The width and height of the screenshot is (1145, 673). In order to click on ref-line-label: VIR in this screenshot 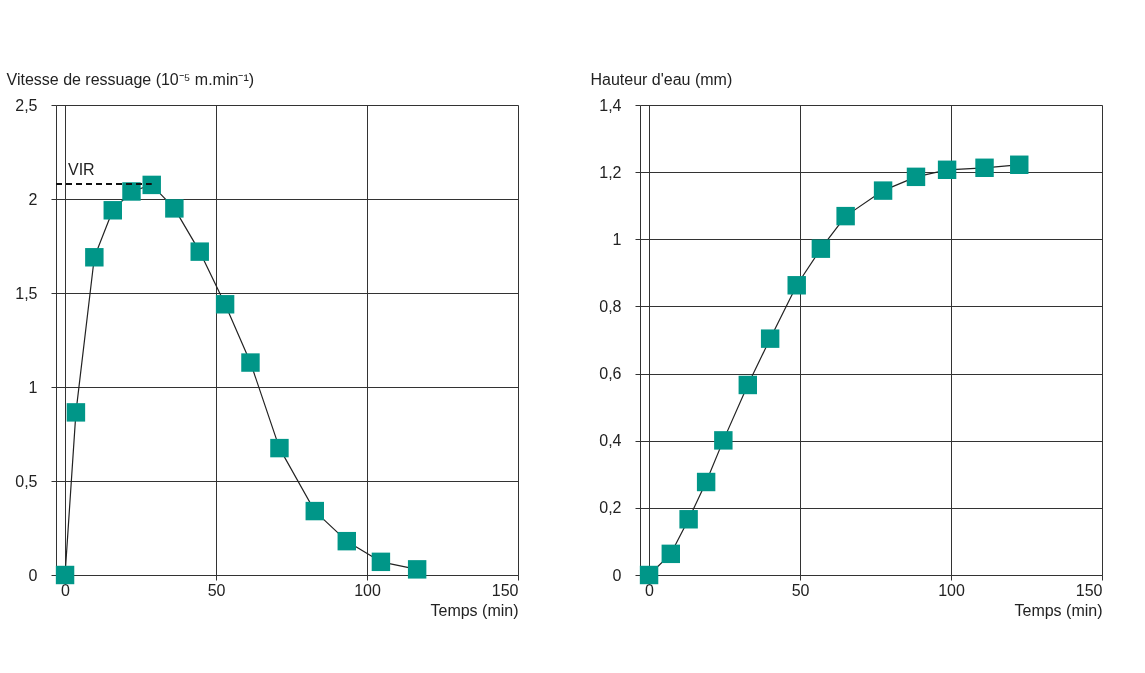, I will do `click(81, 169)`.